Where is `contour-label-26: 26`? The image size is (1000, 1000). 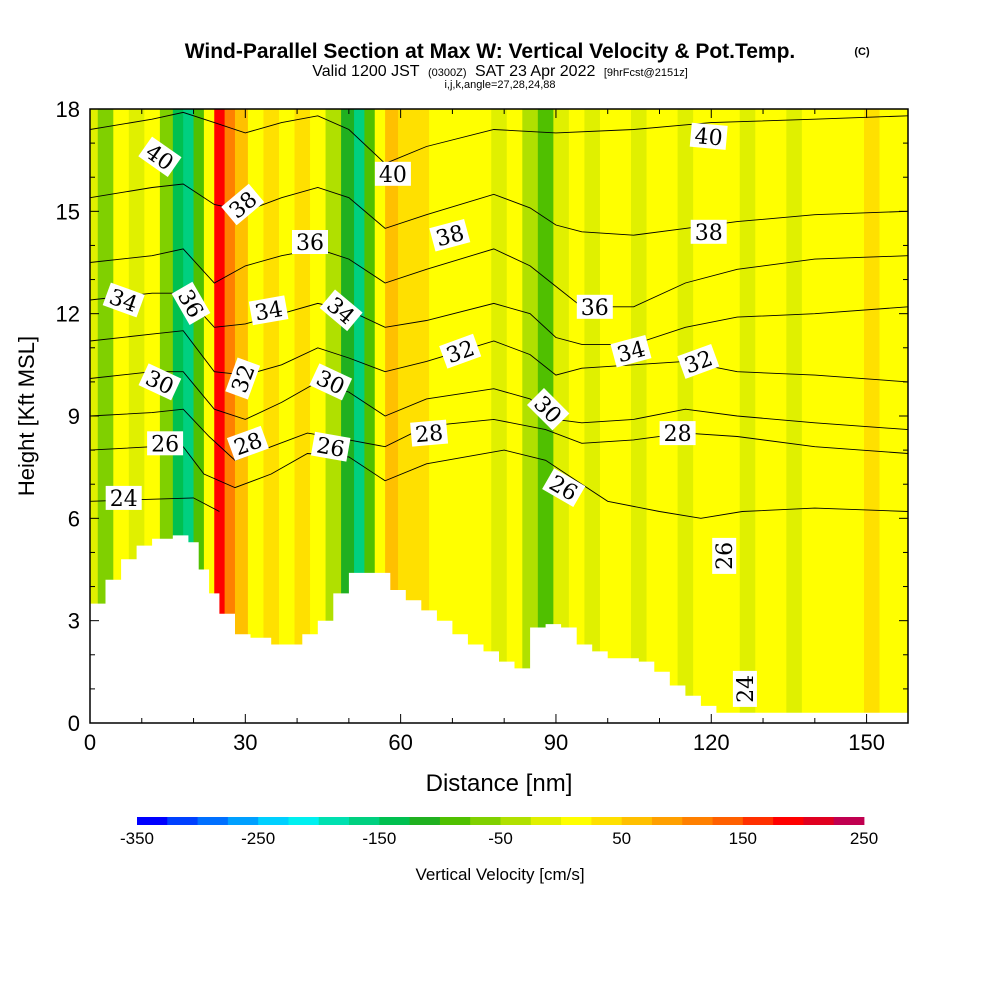
contour-label-26: 26 is located at coordinates (725, 555).